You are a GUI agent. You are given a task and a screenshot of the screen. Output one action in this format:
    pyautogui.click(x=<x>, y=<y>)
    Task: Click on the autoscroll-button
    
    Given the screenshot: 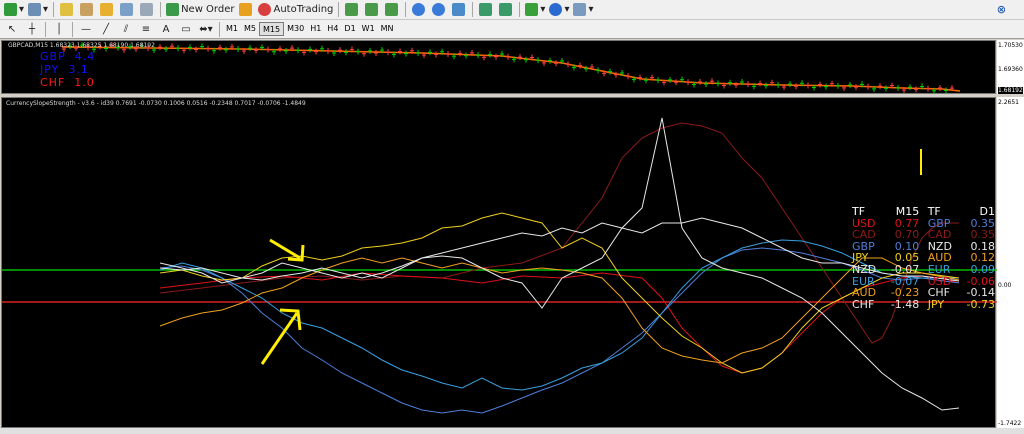 What is the action you would take?
    pyautogui.click(x=506, y=10)
    